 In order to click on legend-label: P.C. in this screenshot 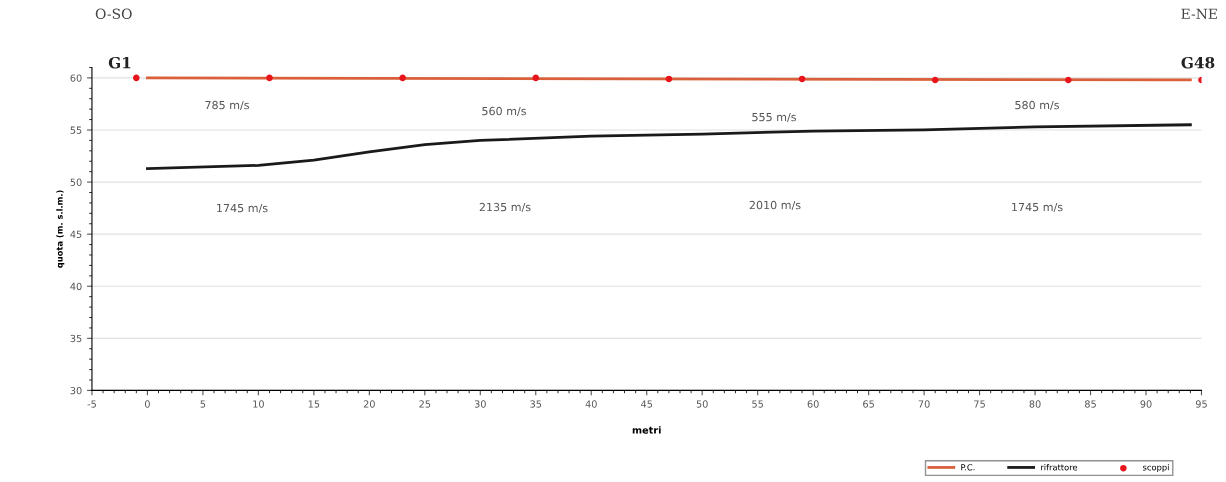, I will do `click(968, 467)`.